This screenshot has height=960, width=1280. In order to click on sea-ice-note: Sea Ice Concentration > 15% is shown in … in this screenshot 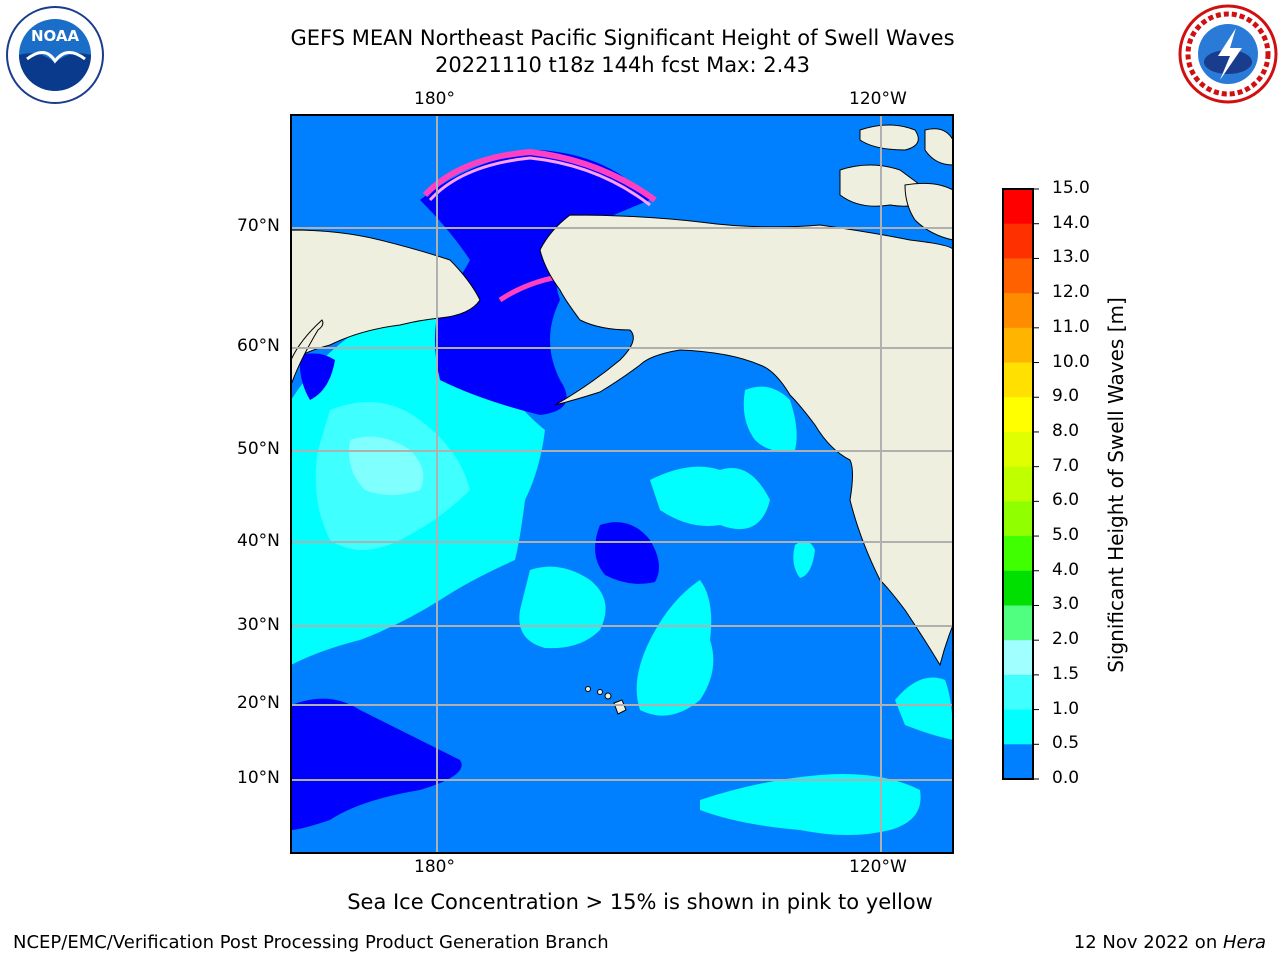, I will do `click(640, 902)`.